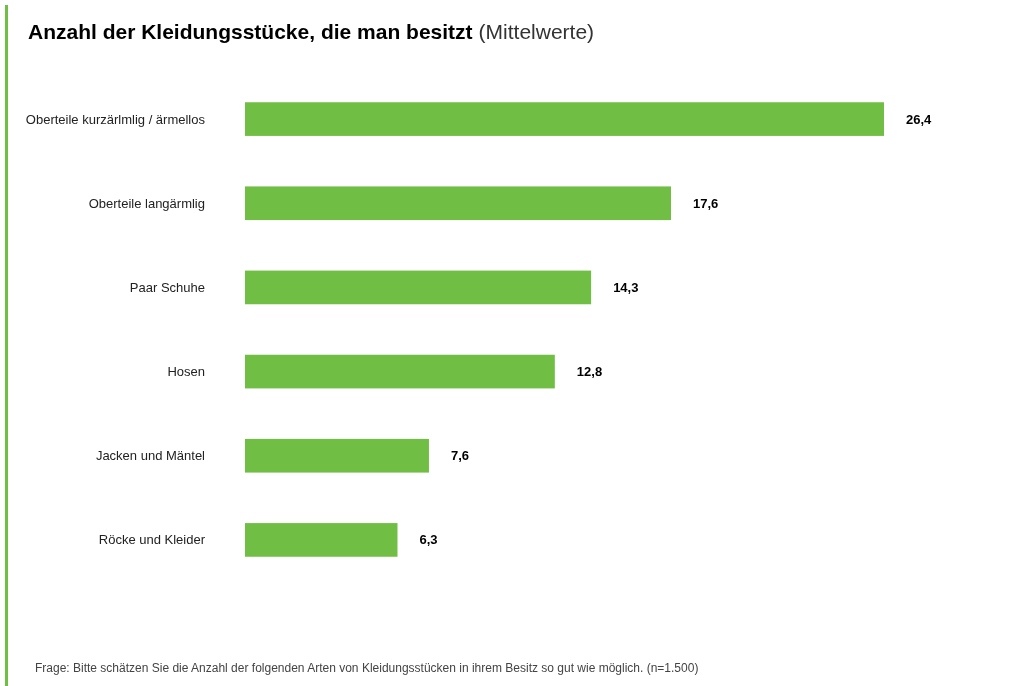 This screenshot has height=686, width=1016. What do you see at coordinates (367, 668) in the screenshot?
I see `text: Frage: Bitte schätzen Sie die Anzahl der folgenden Arten von Kleidungsstücken in ihrem Besitz so gut wie möglich. (n=1.500)` at bounding box center [367, 668].